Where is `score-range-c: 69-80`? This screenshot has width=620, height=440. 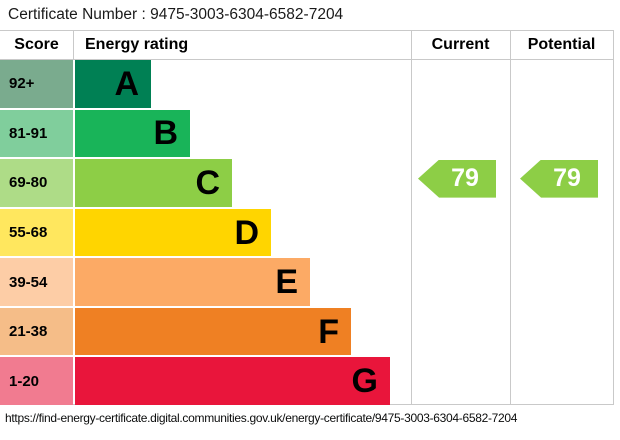
score-range-c: 69-80 is located at coordinates (36, 183).